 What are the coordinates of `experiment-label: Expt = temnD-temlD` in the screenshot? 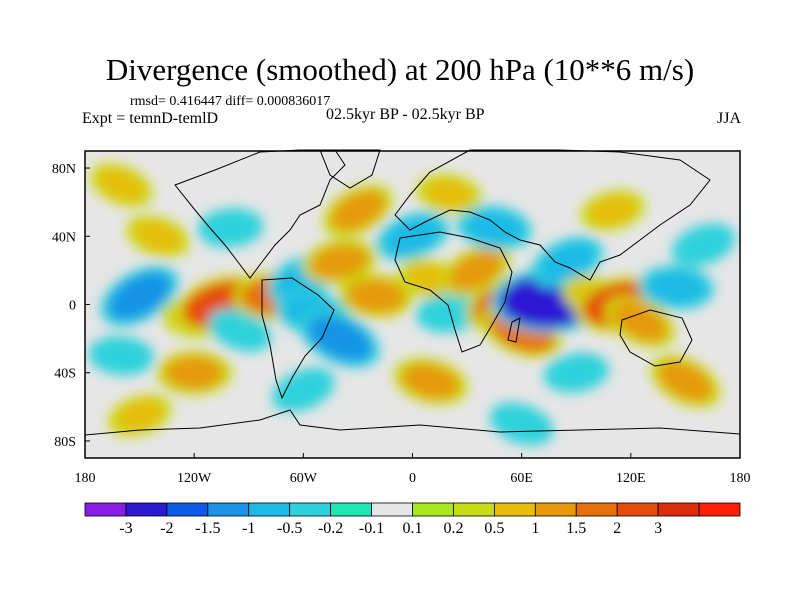 It's located at (150, 118).